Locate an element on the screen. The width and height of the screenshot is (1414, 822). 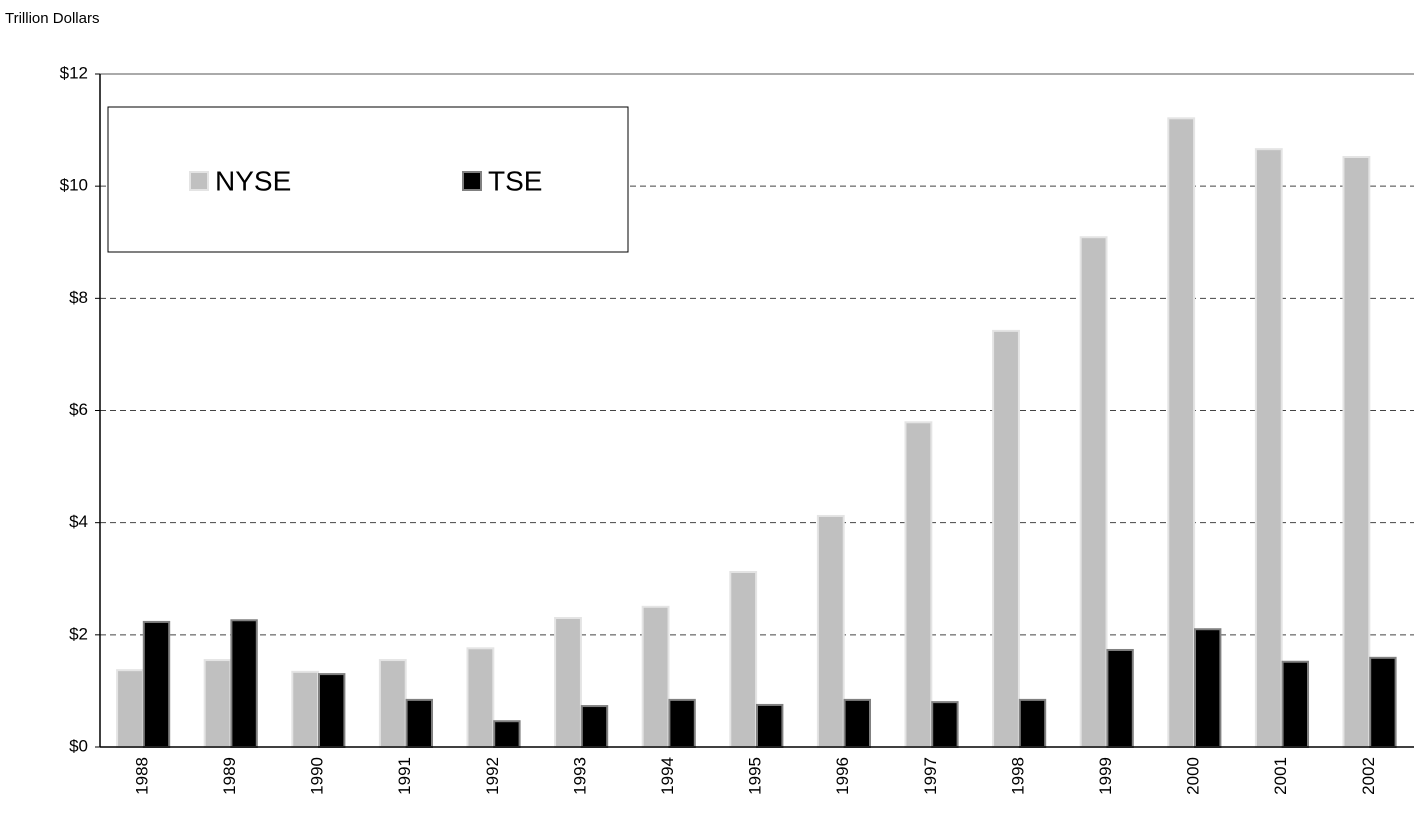
x-tick-label: 1994 is located at coordinates (667, 776).